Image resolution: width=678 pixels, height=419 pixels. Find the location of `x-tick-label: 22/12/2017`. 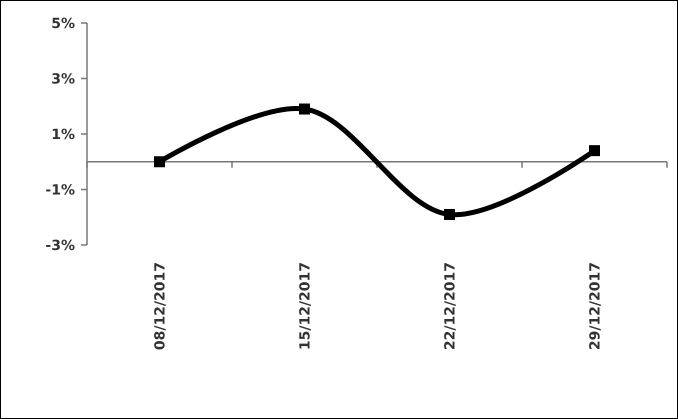

x-tick-label: 22/12/2017 is located at coordinates (450, 306).